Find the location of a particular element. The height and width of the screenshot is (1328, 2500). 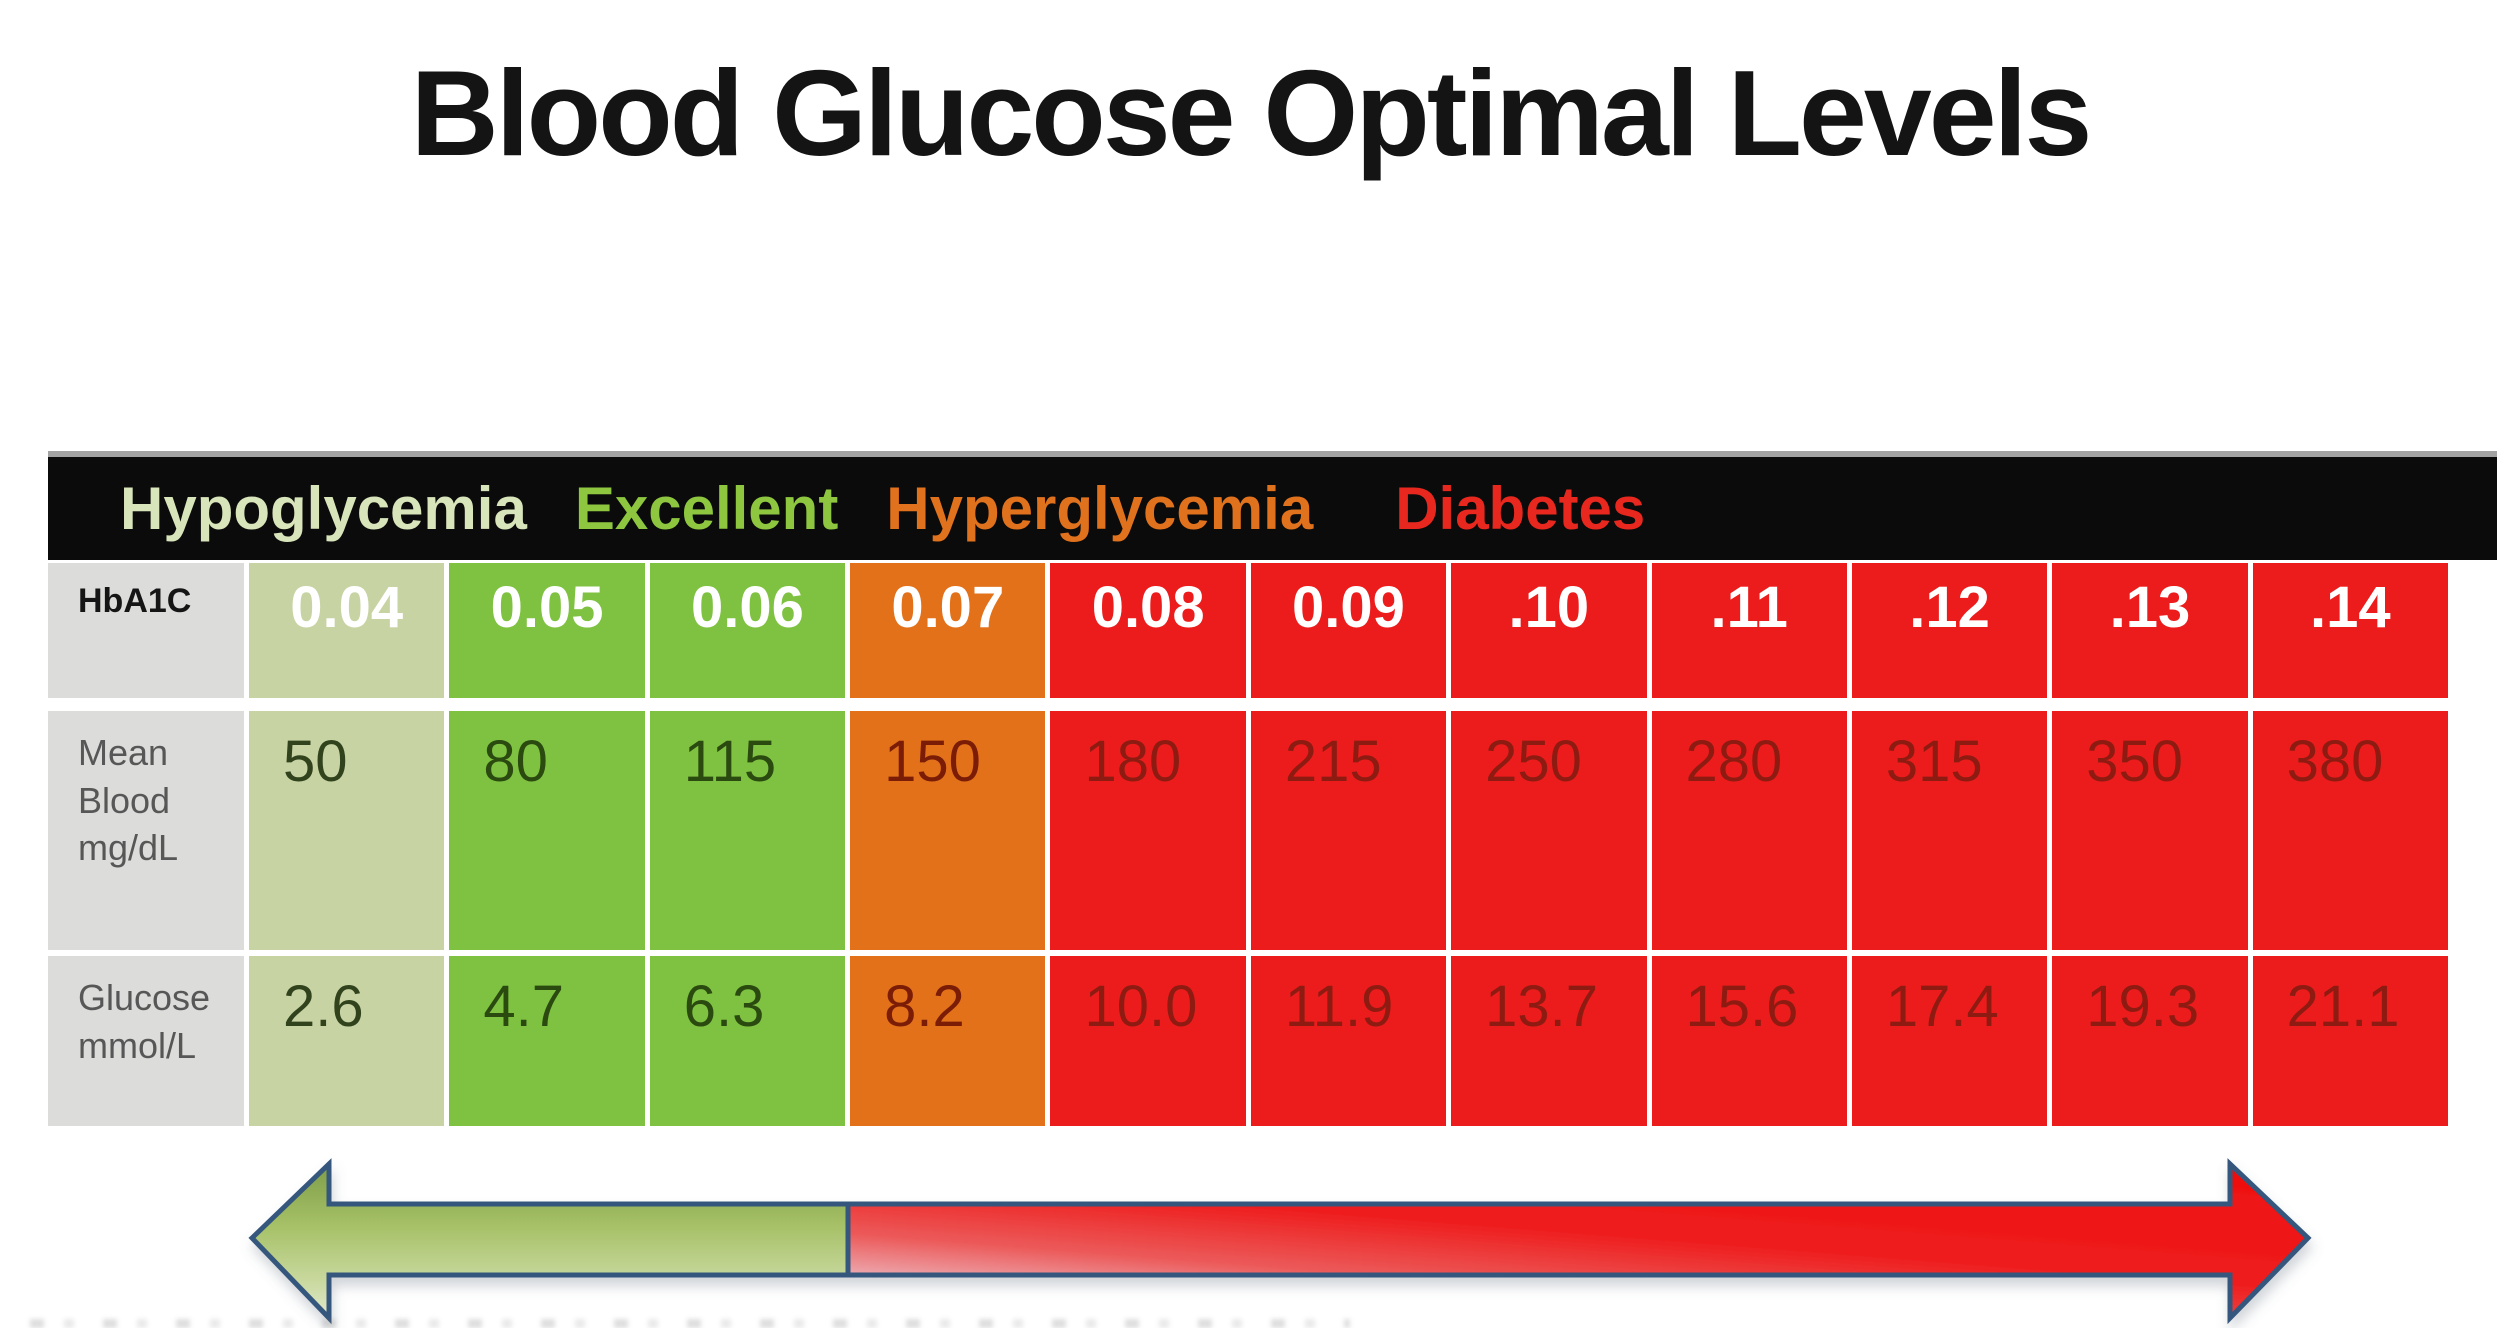

table-cell: 0.08 is located at coordinates (1148, 630).